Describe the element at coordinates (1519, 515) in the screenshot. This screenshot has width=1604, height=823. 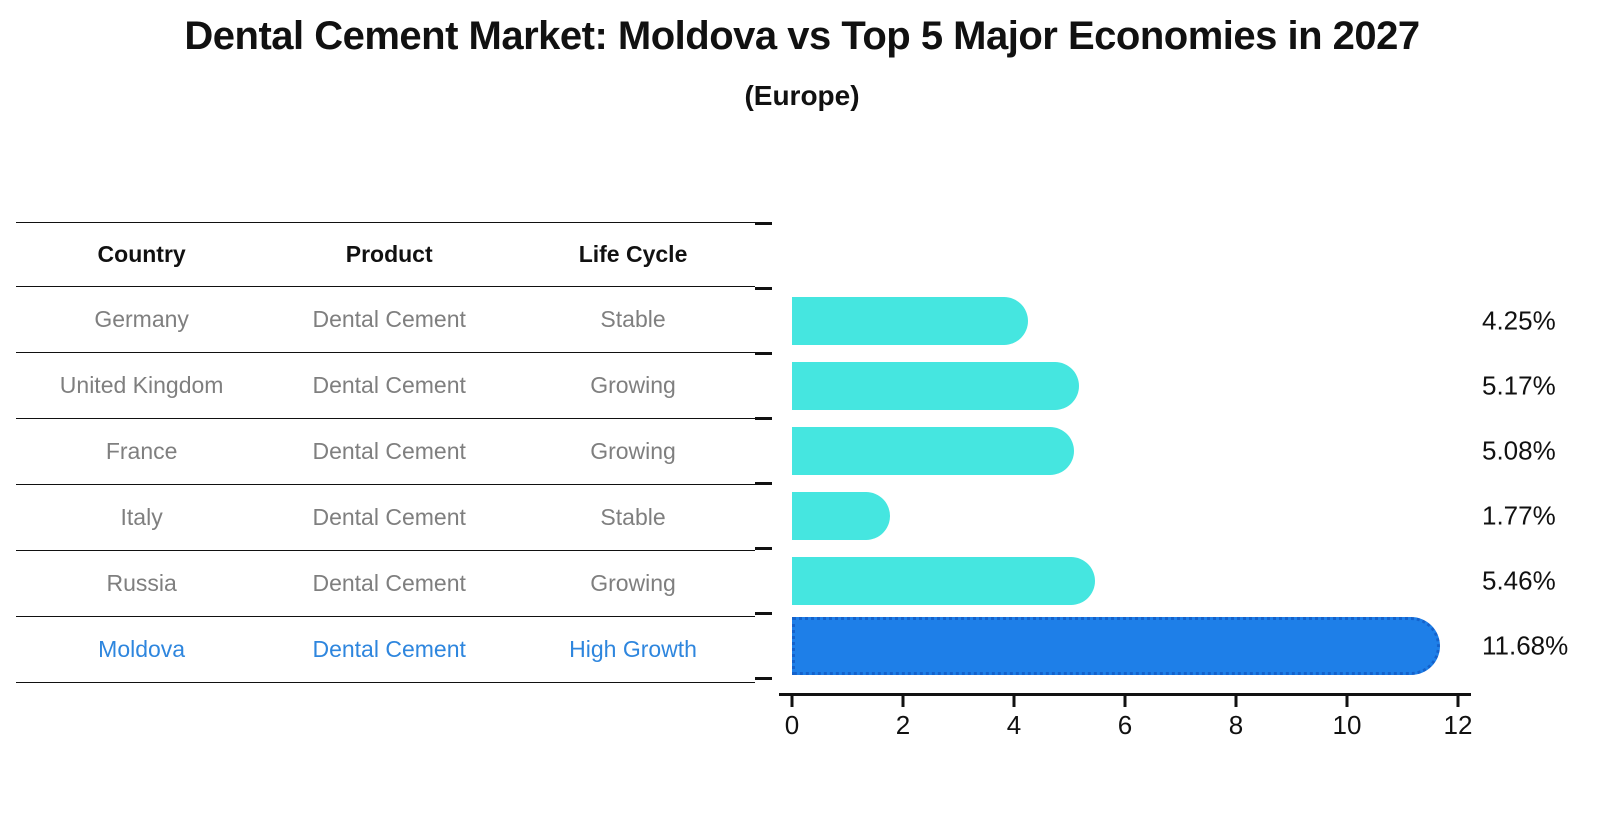
I see `bar-value-label-italy: 1.77%` at that location.